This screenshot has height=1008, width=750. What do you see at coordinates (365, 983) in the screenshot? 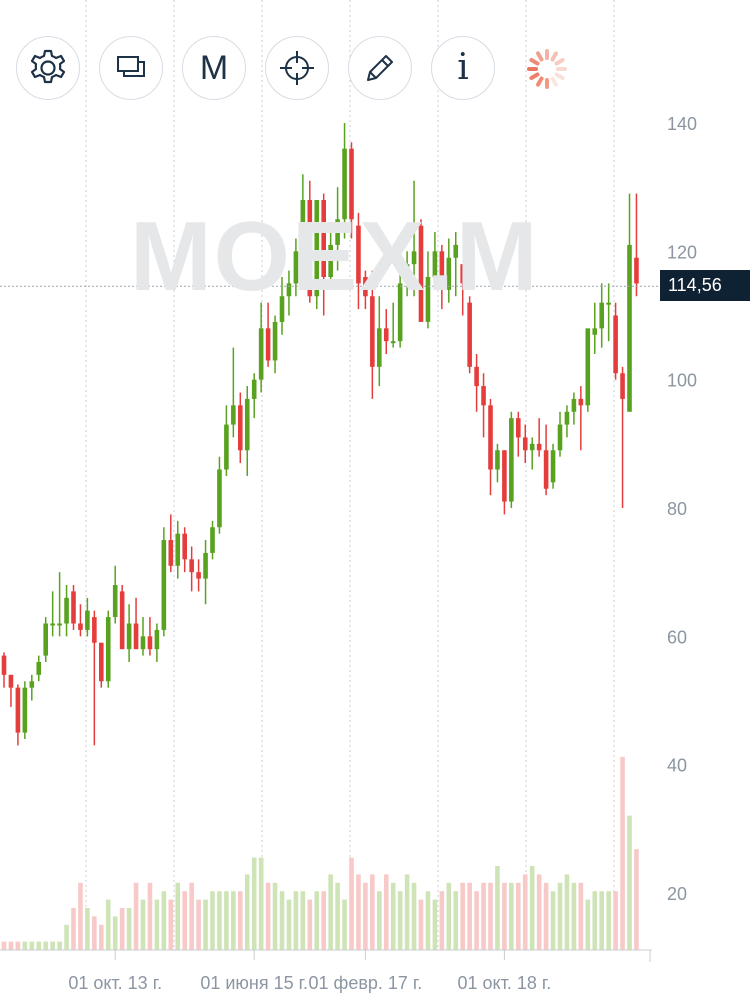
I see `x-tick-label: 01 февр. 17 г.` at bounding box center [365, 983].